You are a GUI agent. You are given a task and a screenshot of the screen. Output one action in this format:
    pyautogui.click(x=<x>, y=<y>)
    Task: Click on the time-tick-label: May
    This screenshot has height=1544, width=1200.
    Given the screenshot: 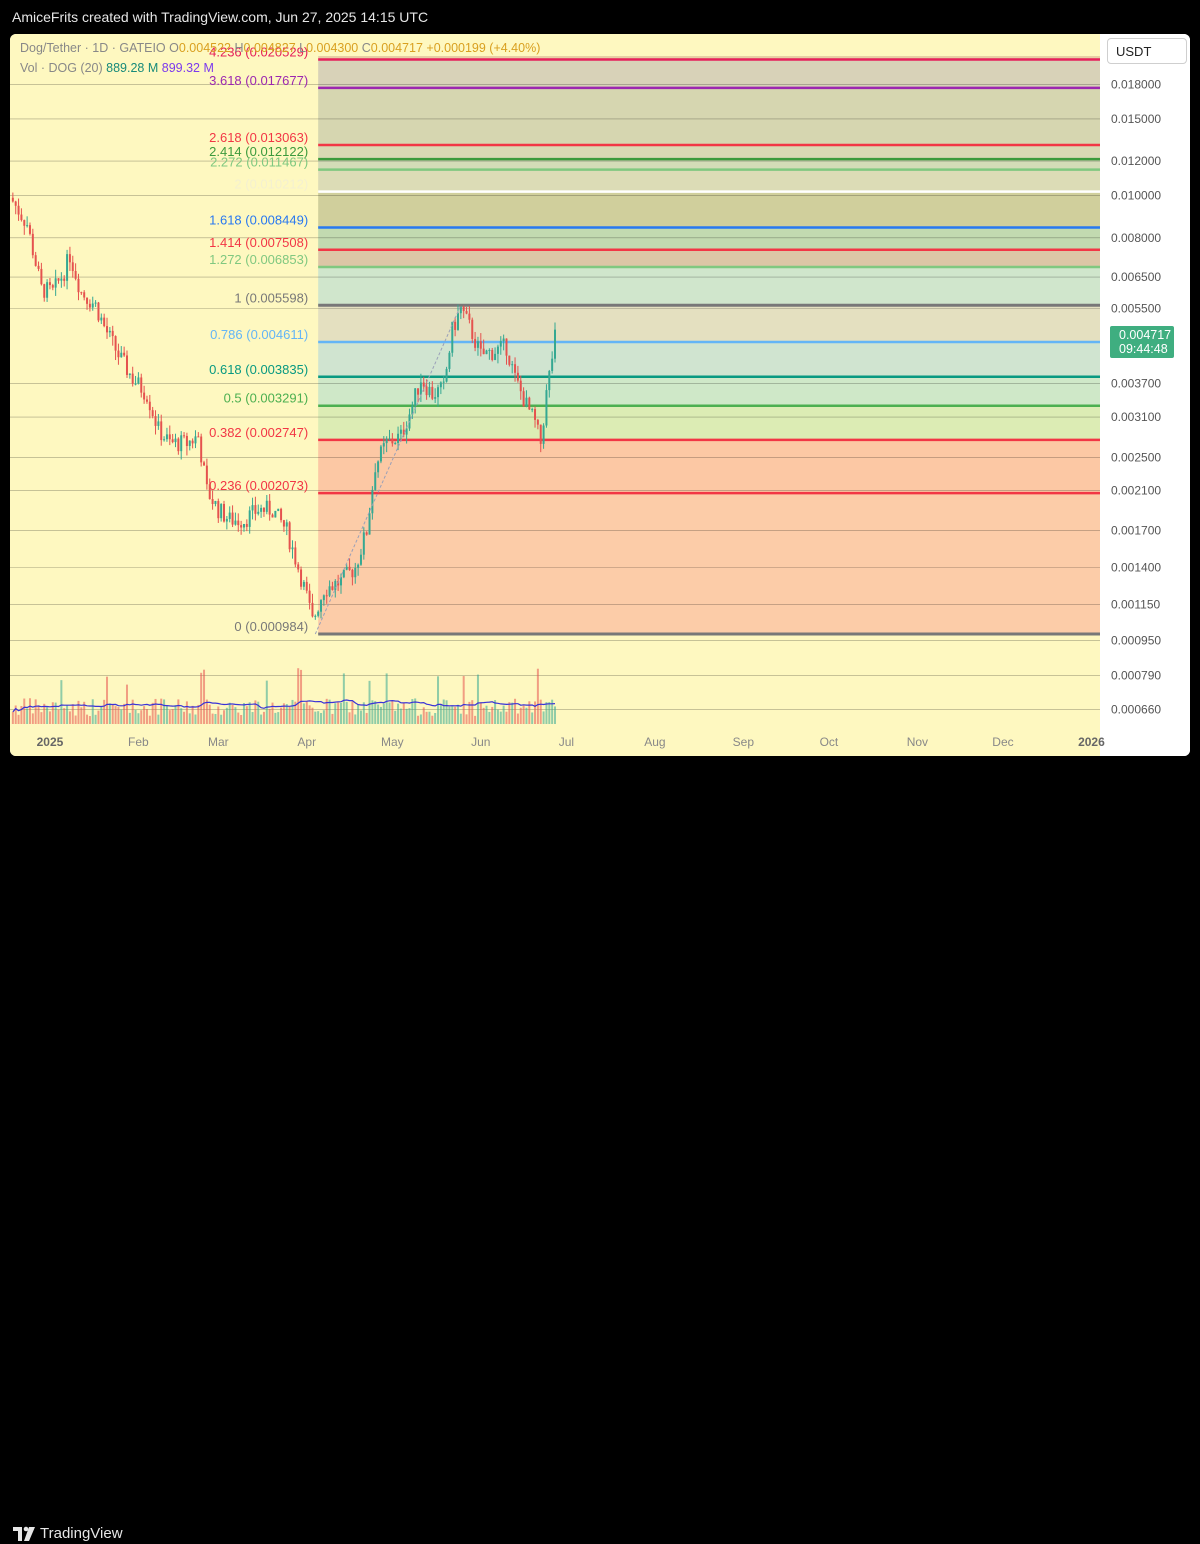 What is the action you would take?
    pyautogui.click(x=392, y=742)
    